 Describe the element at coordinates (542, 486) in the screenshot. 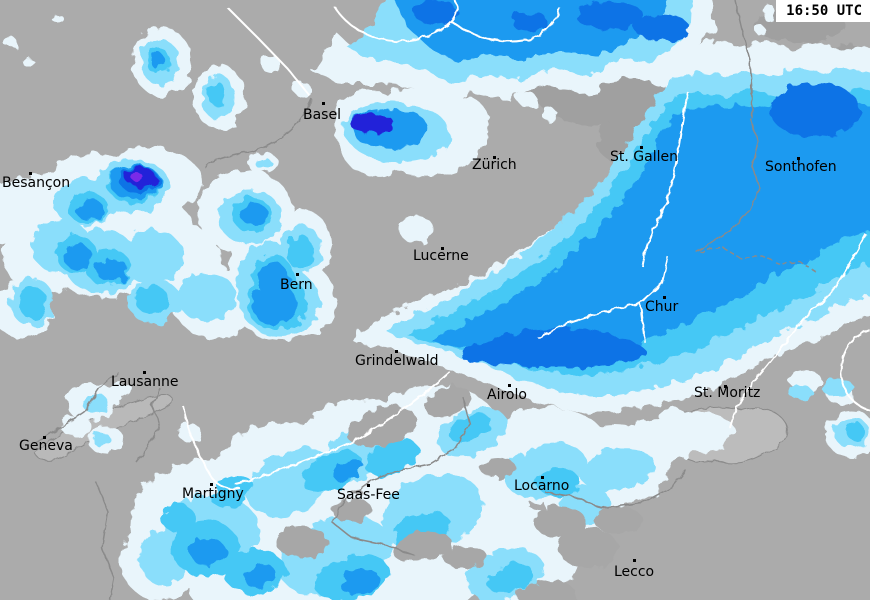

I see `city-label-locarno: Locarno` at that location.